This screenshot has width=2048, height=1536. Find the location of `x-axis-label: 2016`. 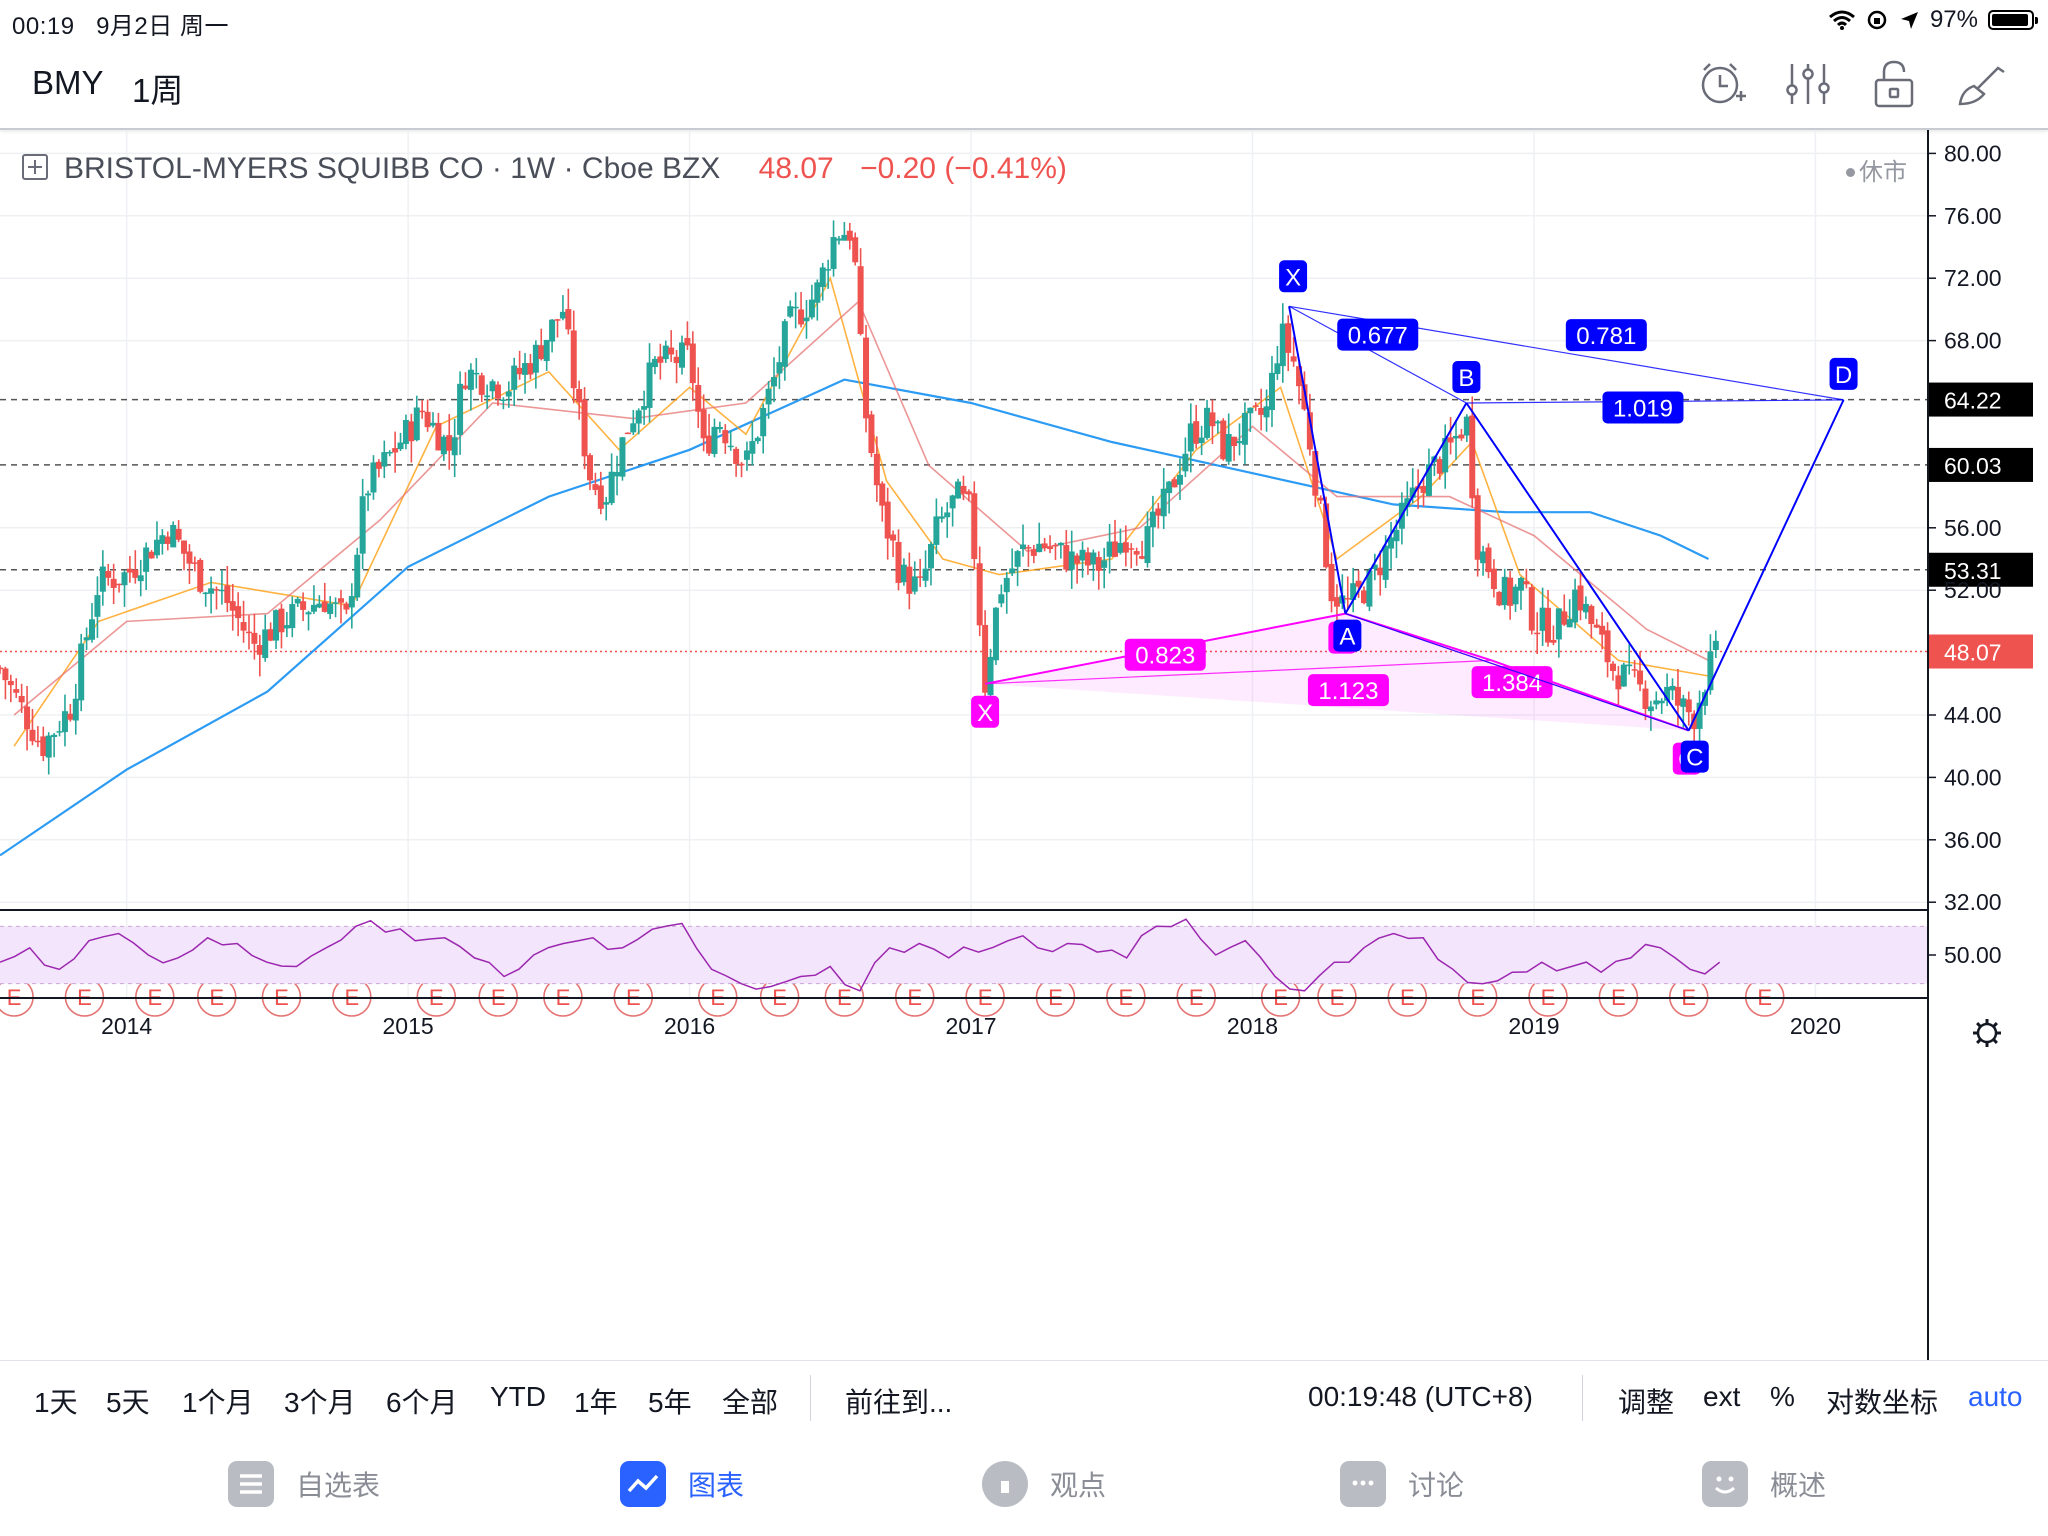

x-axis-label: 2016 is located at coordinates (689, 1026).